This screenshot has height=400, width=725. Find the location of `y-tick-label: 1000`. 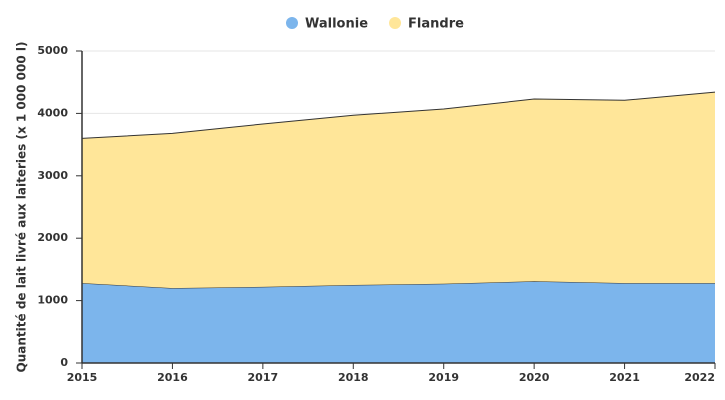

y-tick-label: 1000 is located at coordinates (52, 300).